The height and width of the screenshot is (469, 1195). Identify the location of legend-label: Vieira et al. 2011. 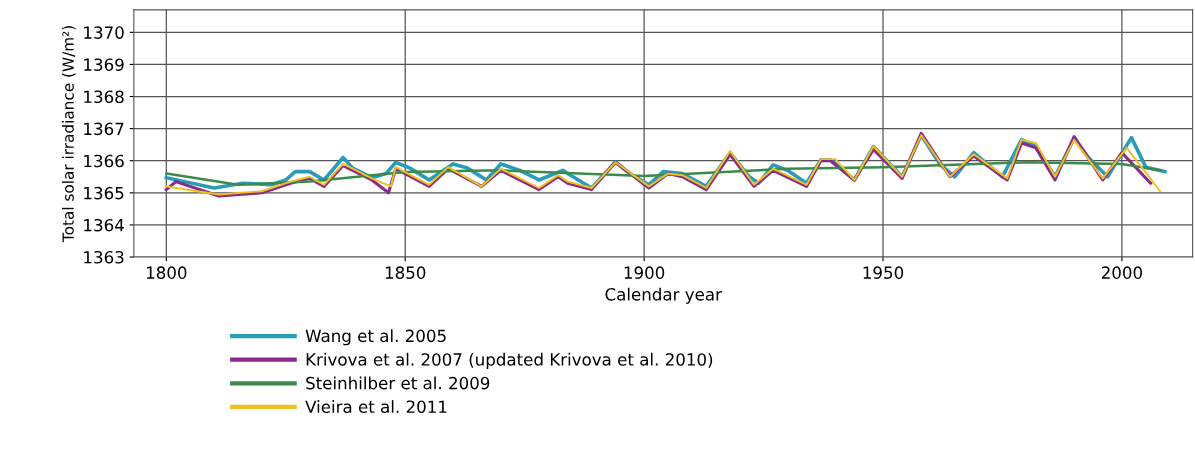
(376, 407).